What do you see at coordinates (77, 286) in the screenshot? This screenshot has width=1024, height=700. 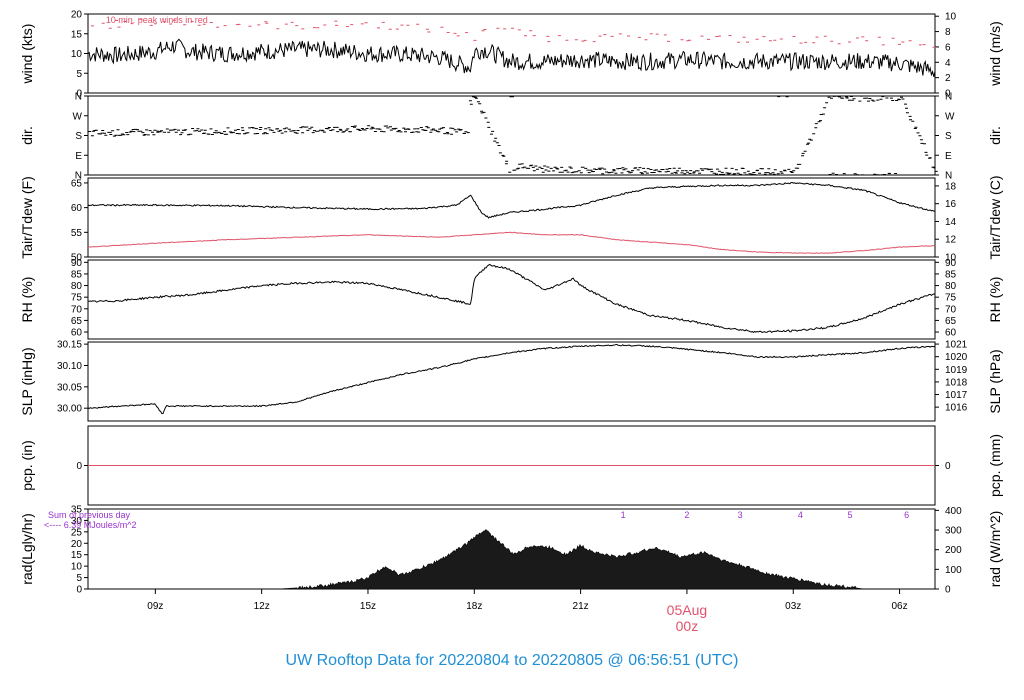 I see `y-tick-label-left: 80` at bounding box center [77, 286].